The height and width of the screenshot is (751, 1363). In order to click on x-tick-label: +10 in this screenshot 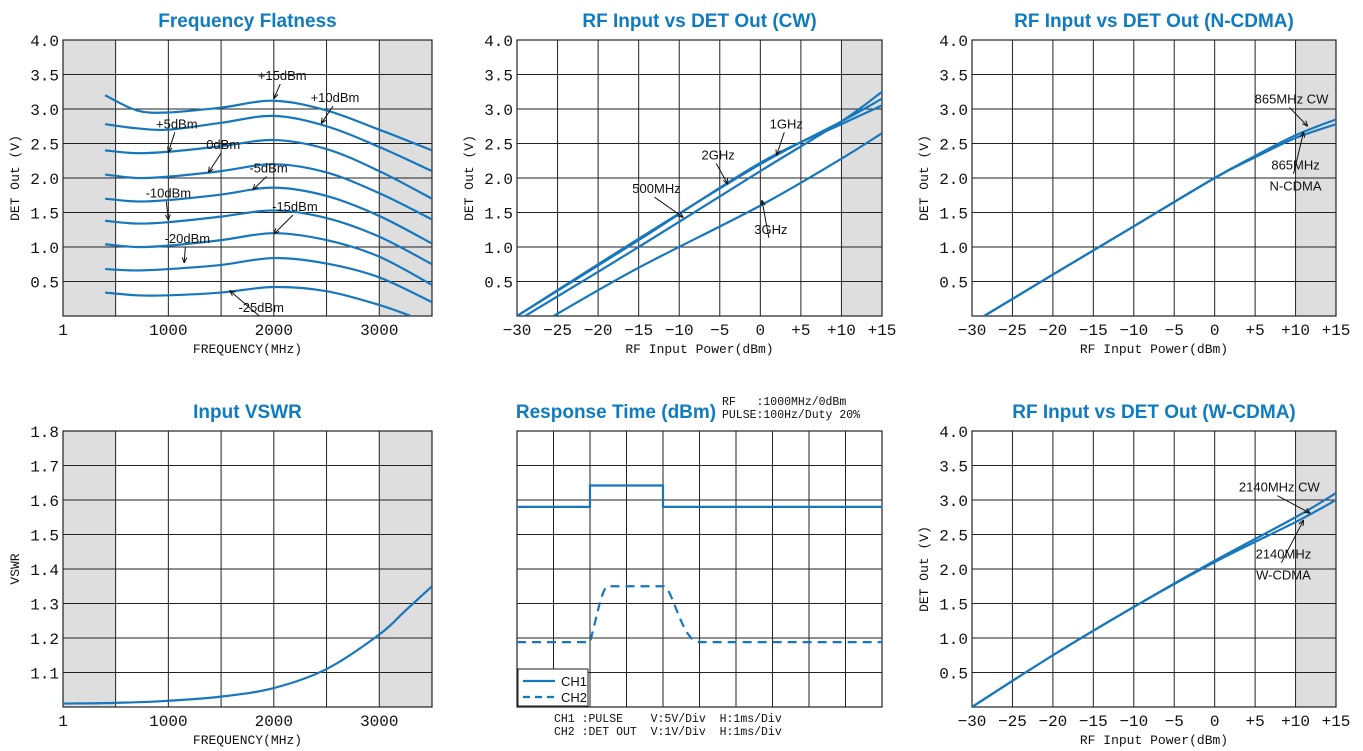, I will do `click(1295, 331)`.